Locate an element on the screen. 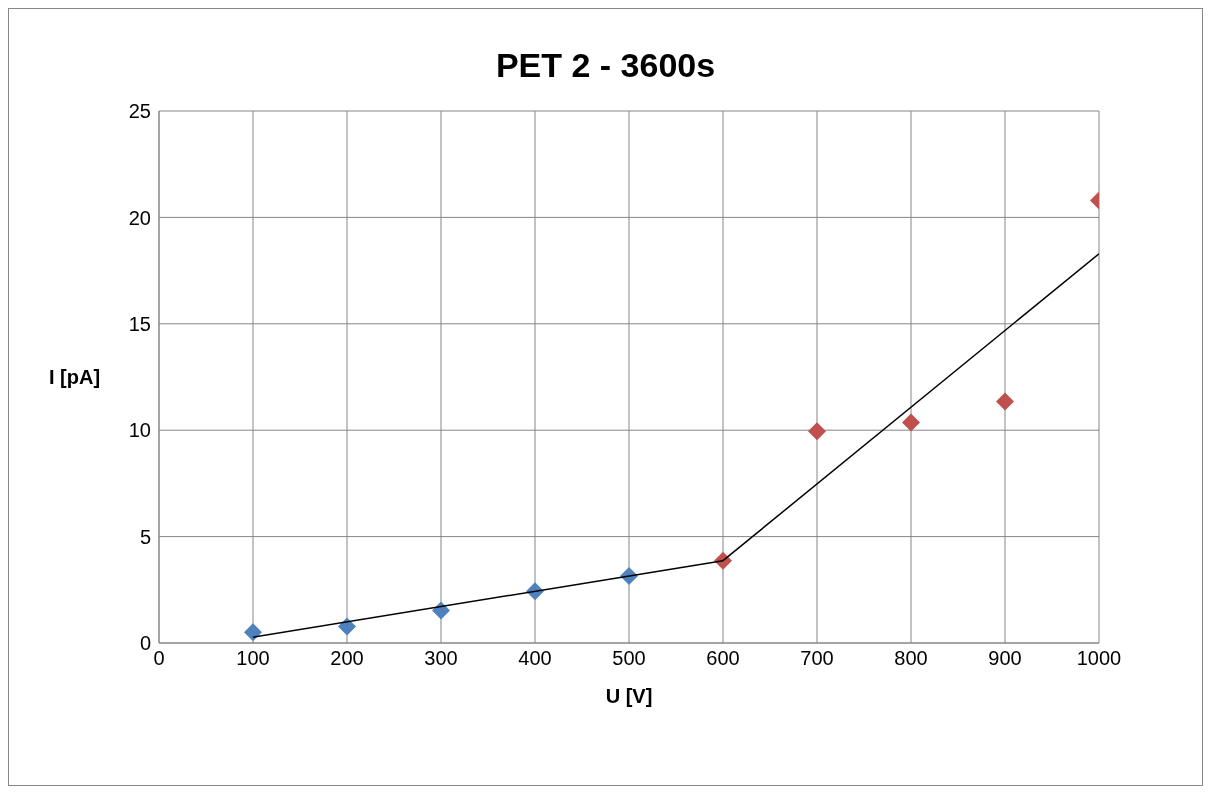 The height and width of the screenshot is (794, 1211). x-axis-title: U [V] is located at coordinates (629, 696).